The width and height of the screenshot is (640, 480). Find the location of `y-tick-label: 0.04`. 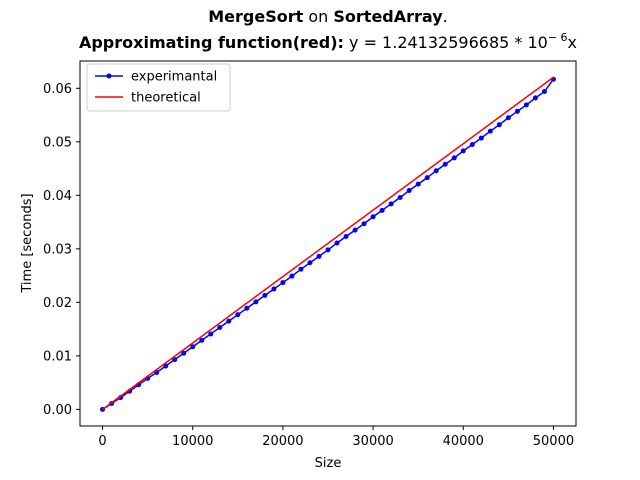

y-tick-label: 0.04 is located at coordinates (57, 196).